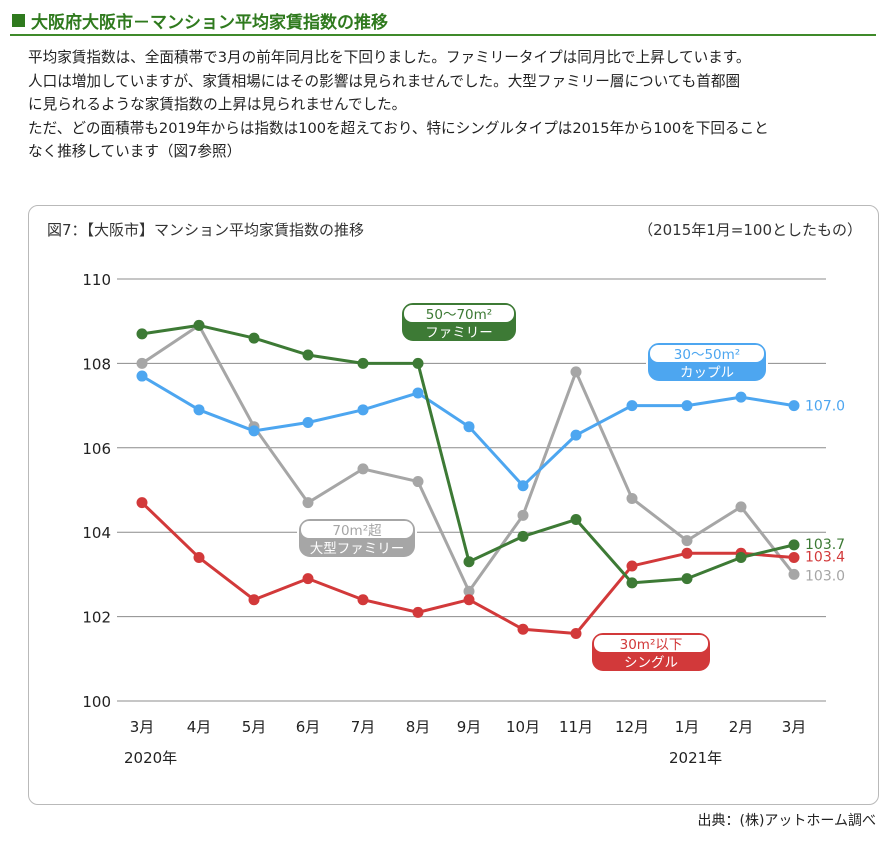  Describe the element at coordinates (96, 618) in the screenshot. I see `y-tick-label: 102` at that location.